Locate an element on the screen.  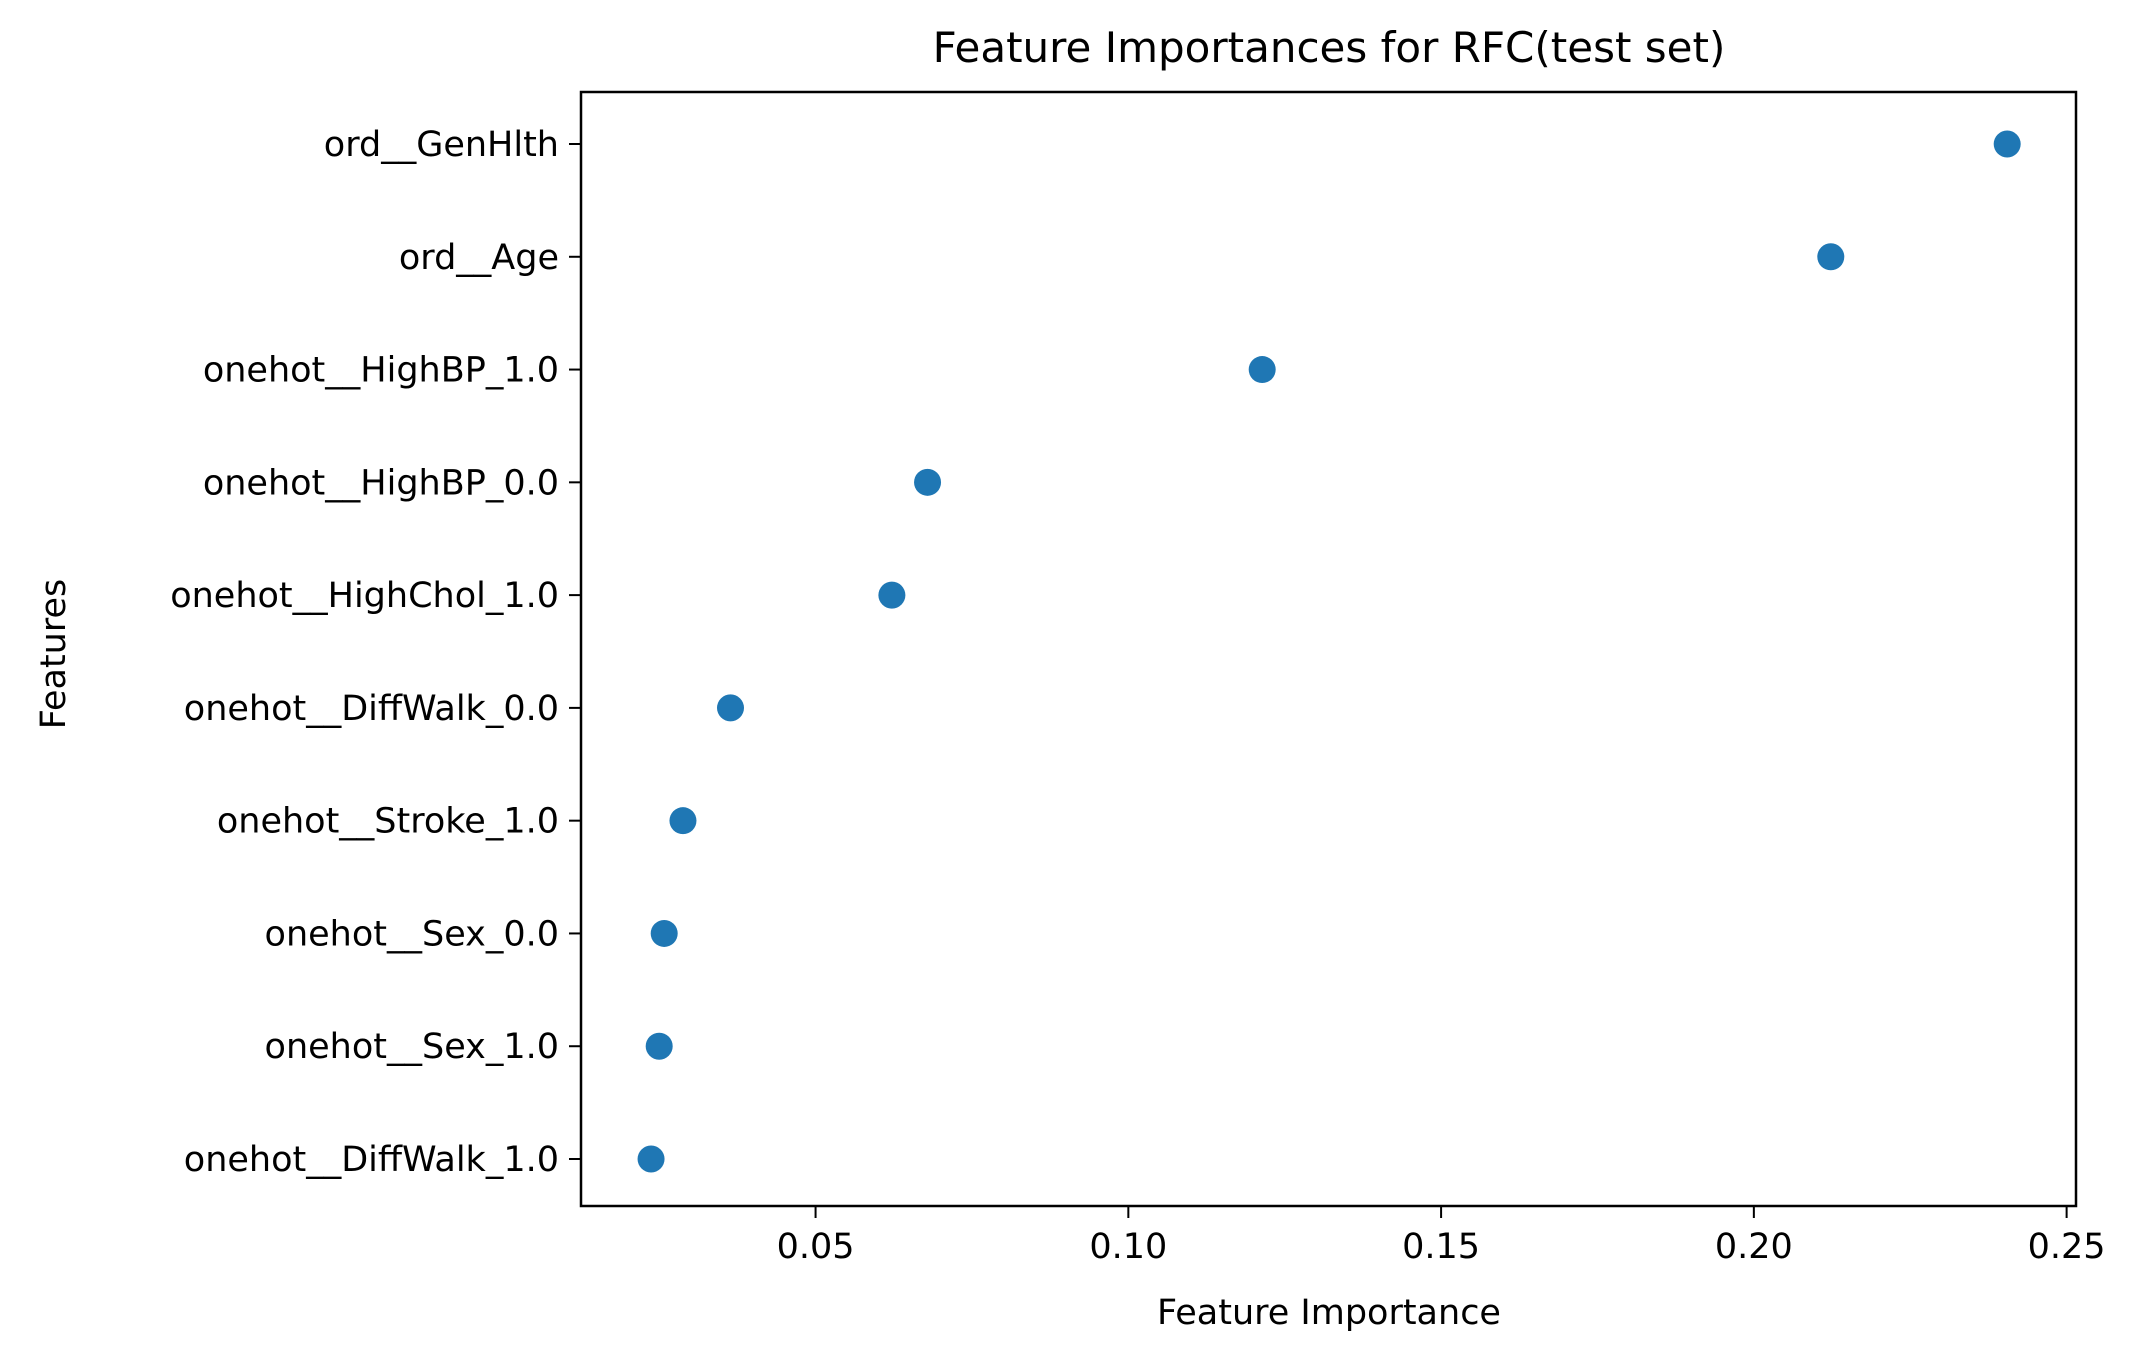
y-axis-label: Features is located at coordinates (54, 654).